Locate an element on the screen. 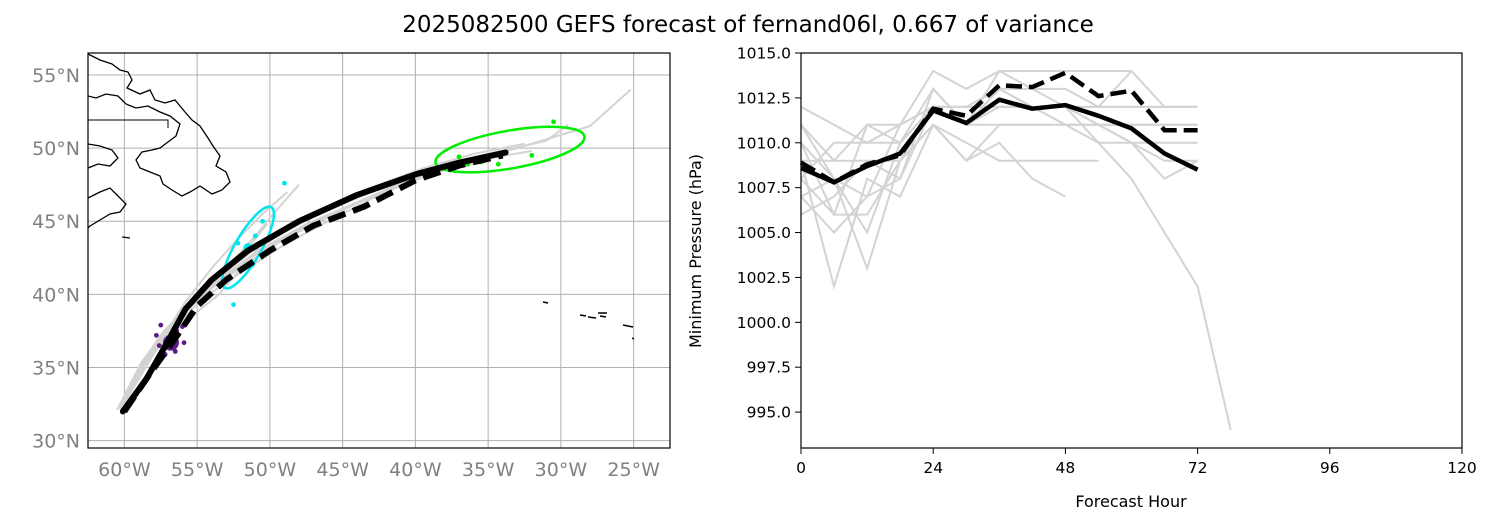 This screenshot has height=526, width=1496. azores-islands is located at coordinates (588, 320).